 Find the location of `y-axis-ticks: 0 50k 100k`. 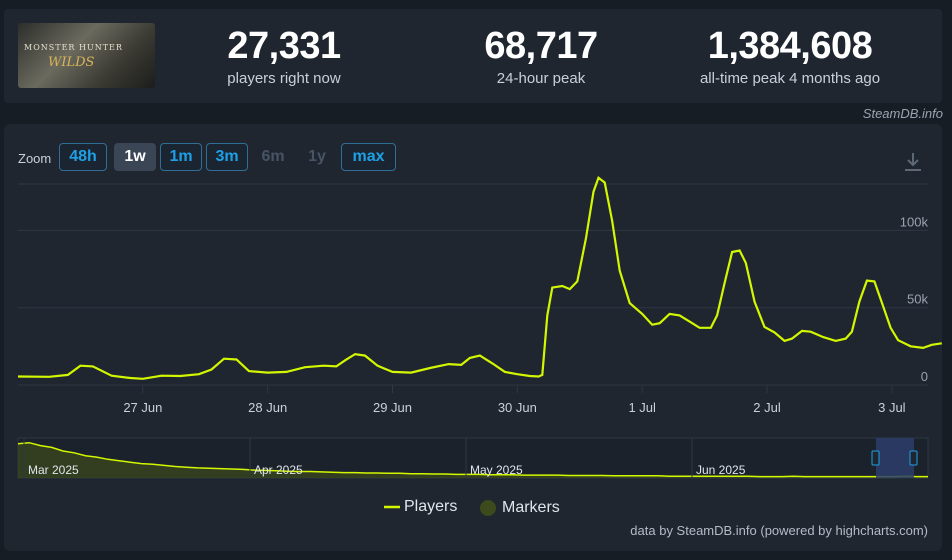

y-axis-ticks: 0 50k 100k is located at coordinates (914, 299).